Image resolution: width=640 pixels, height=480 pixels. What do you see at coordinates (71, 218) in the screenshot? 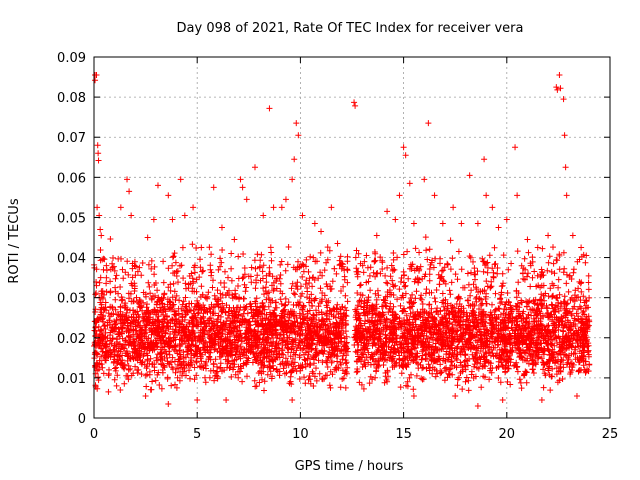
I see `y-tick-label: 0.05` at bounding box center [71, 218].